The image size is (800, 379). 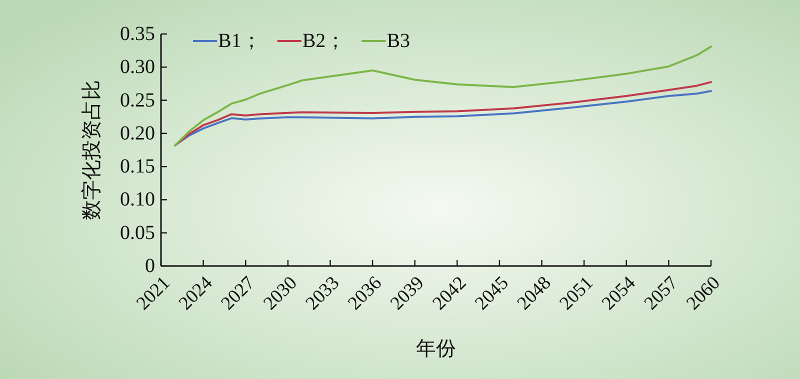 What do you see at coordinates (137, 133) in the screenshot?
I see `y-tick-label: 0.20` at bounding box center [137, 133].